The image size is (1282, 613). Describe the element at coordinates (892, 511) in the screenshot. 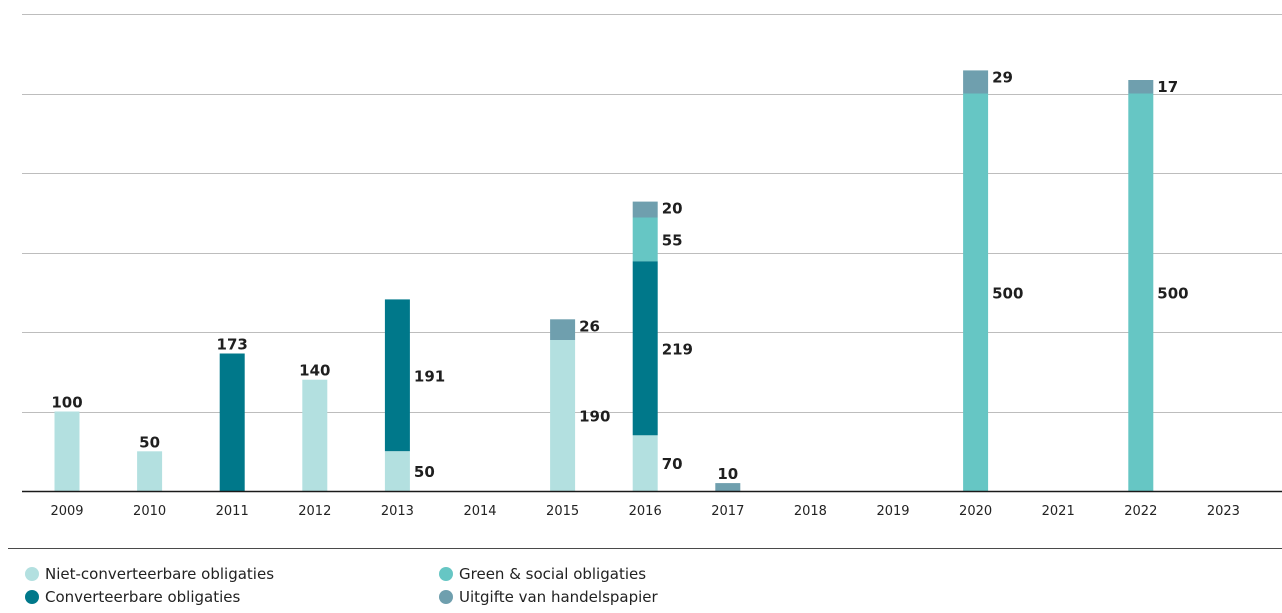

I see `x-tick-label-2019: 2019` at that location.